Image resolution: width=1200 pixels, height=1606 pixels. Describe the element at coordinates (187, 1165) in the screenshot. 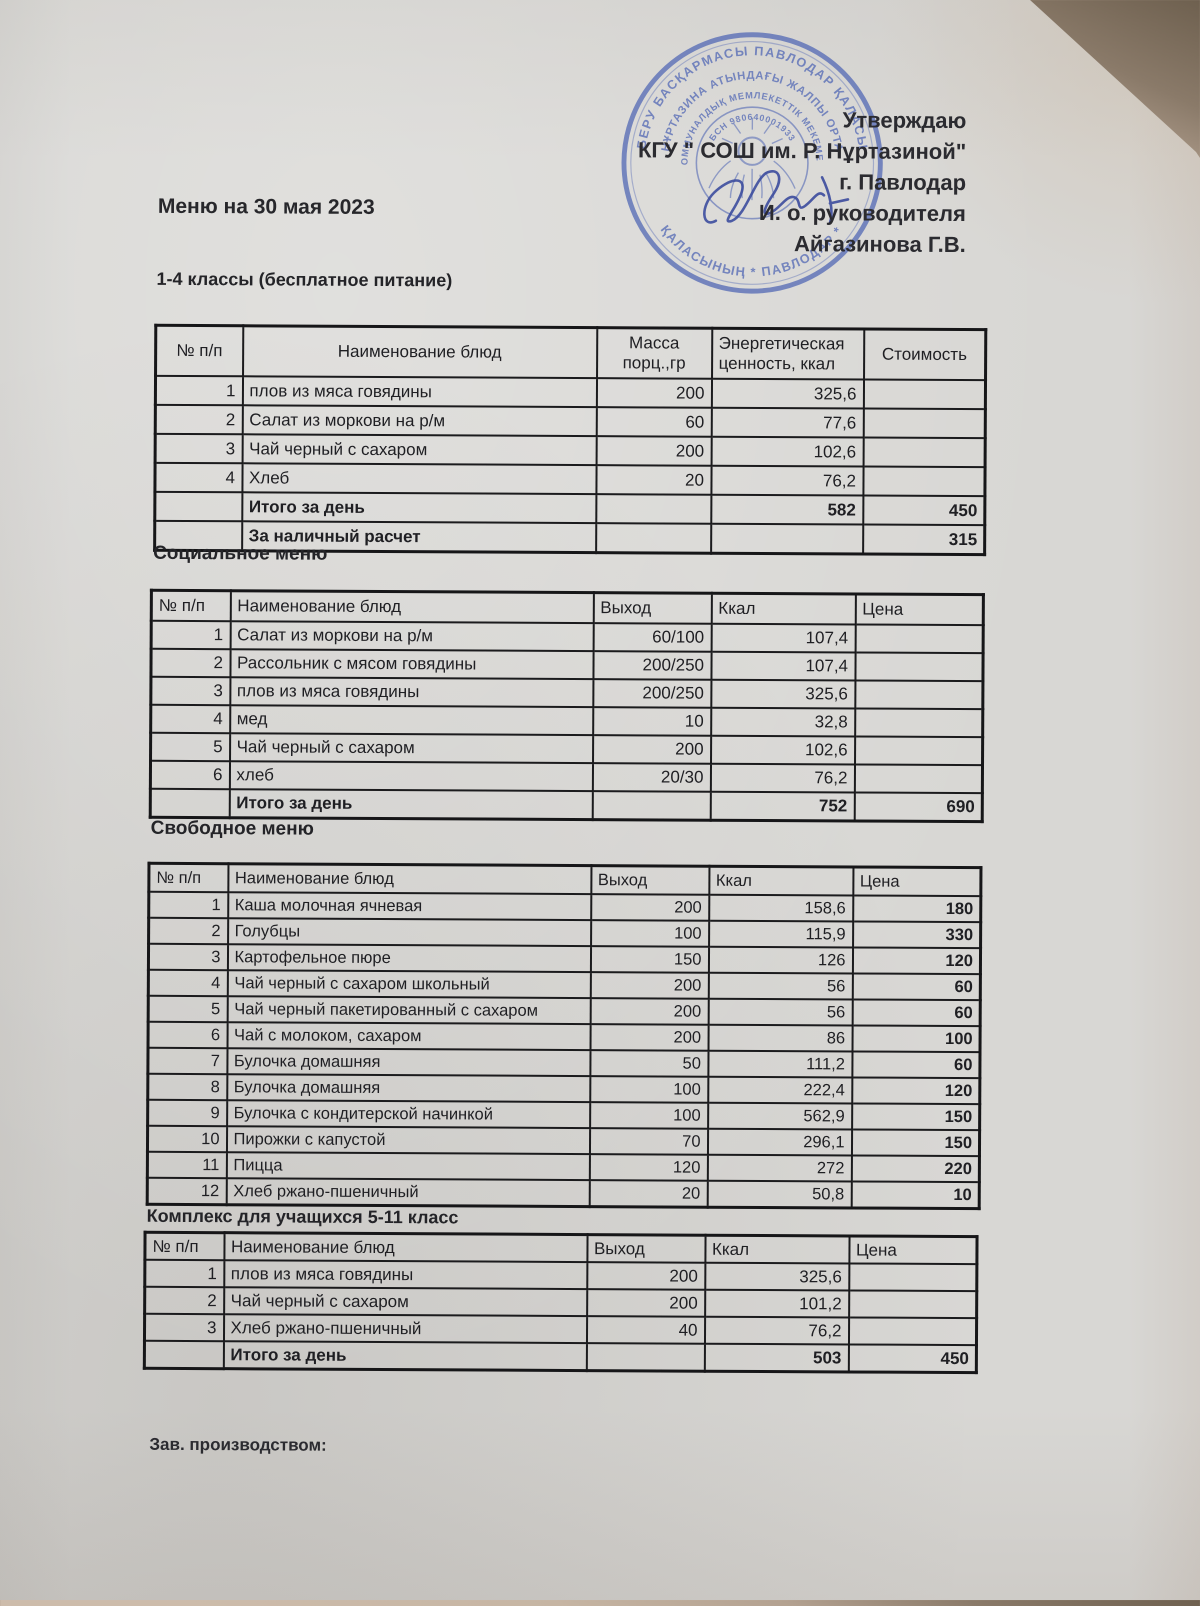

I see `table-cell: 11` at that location.